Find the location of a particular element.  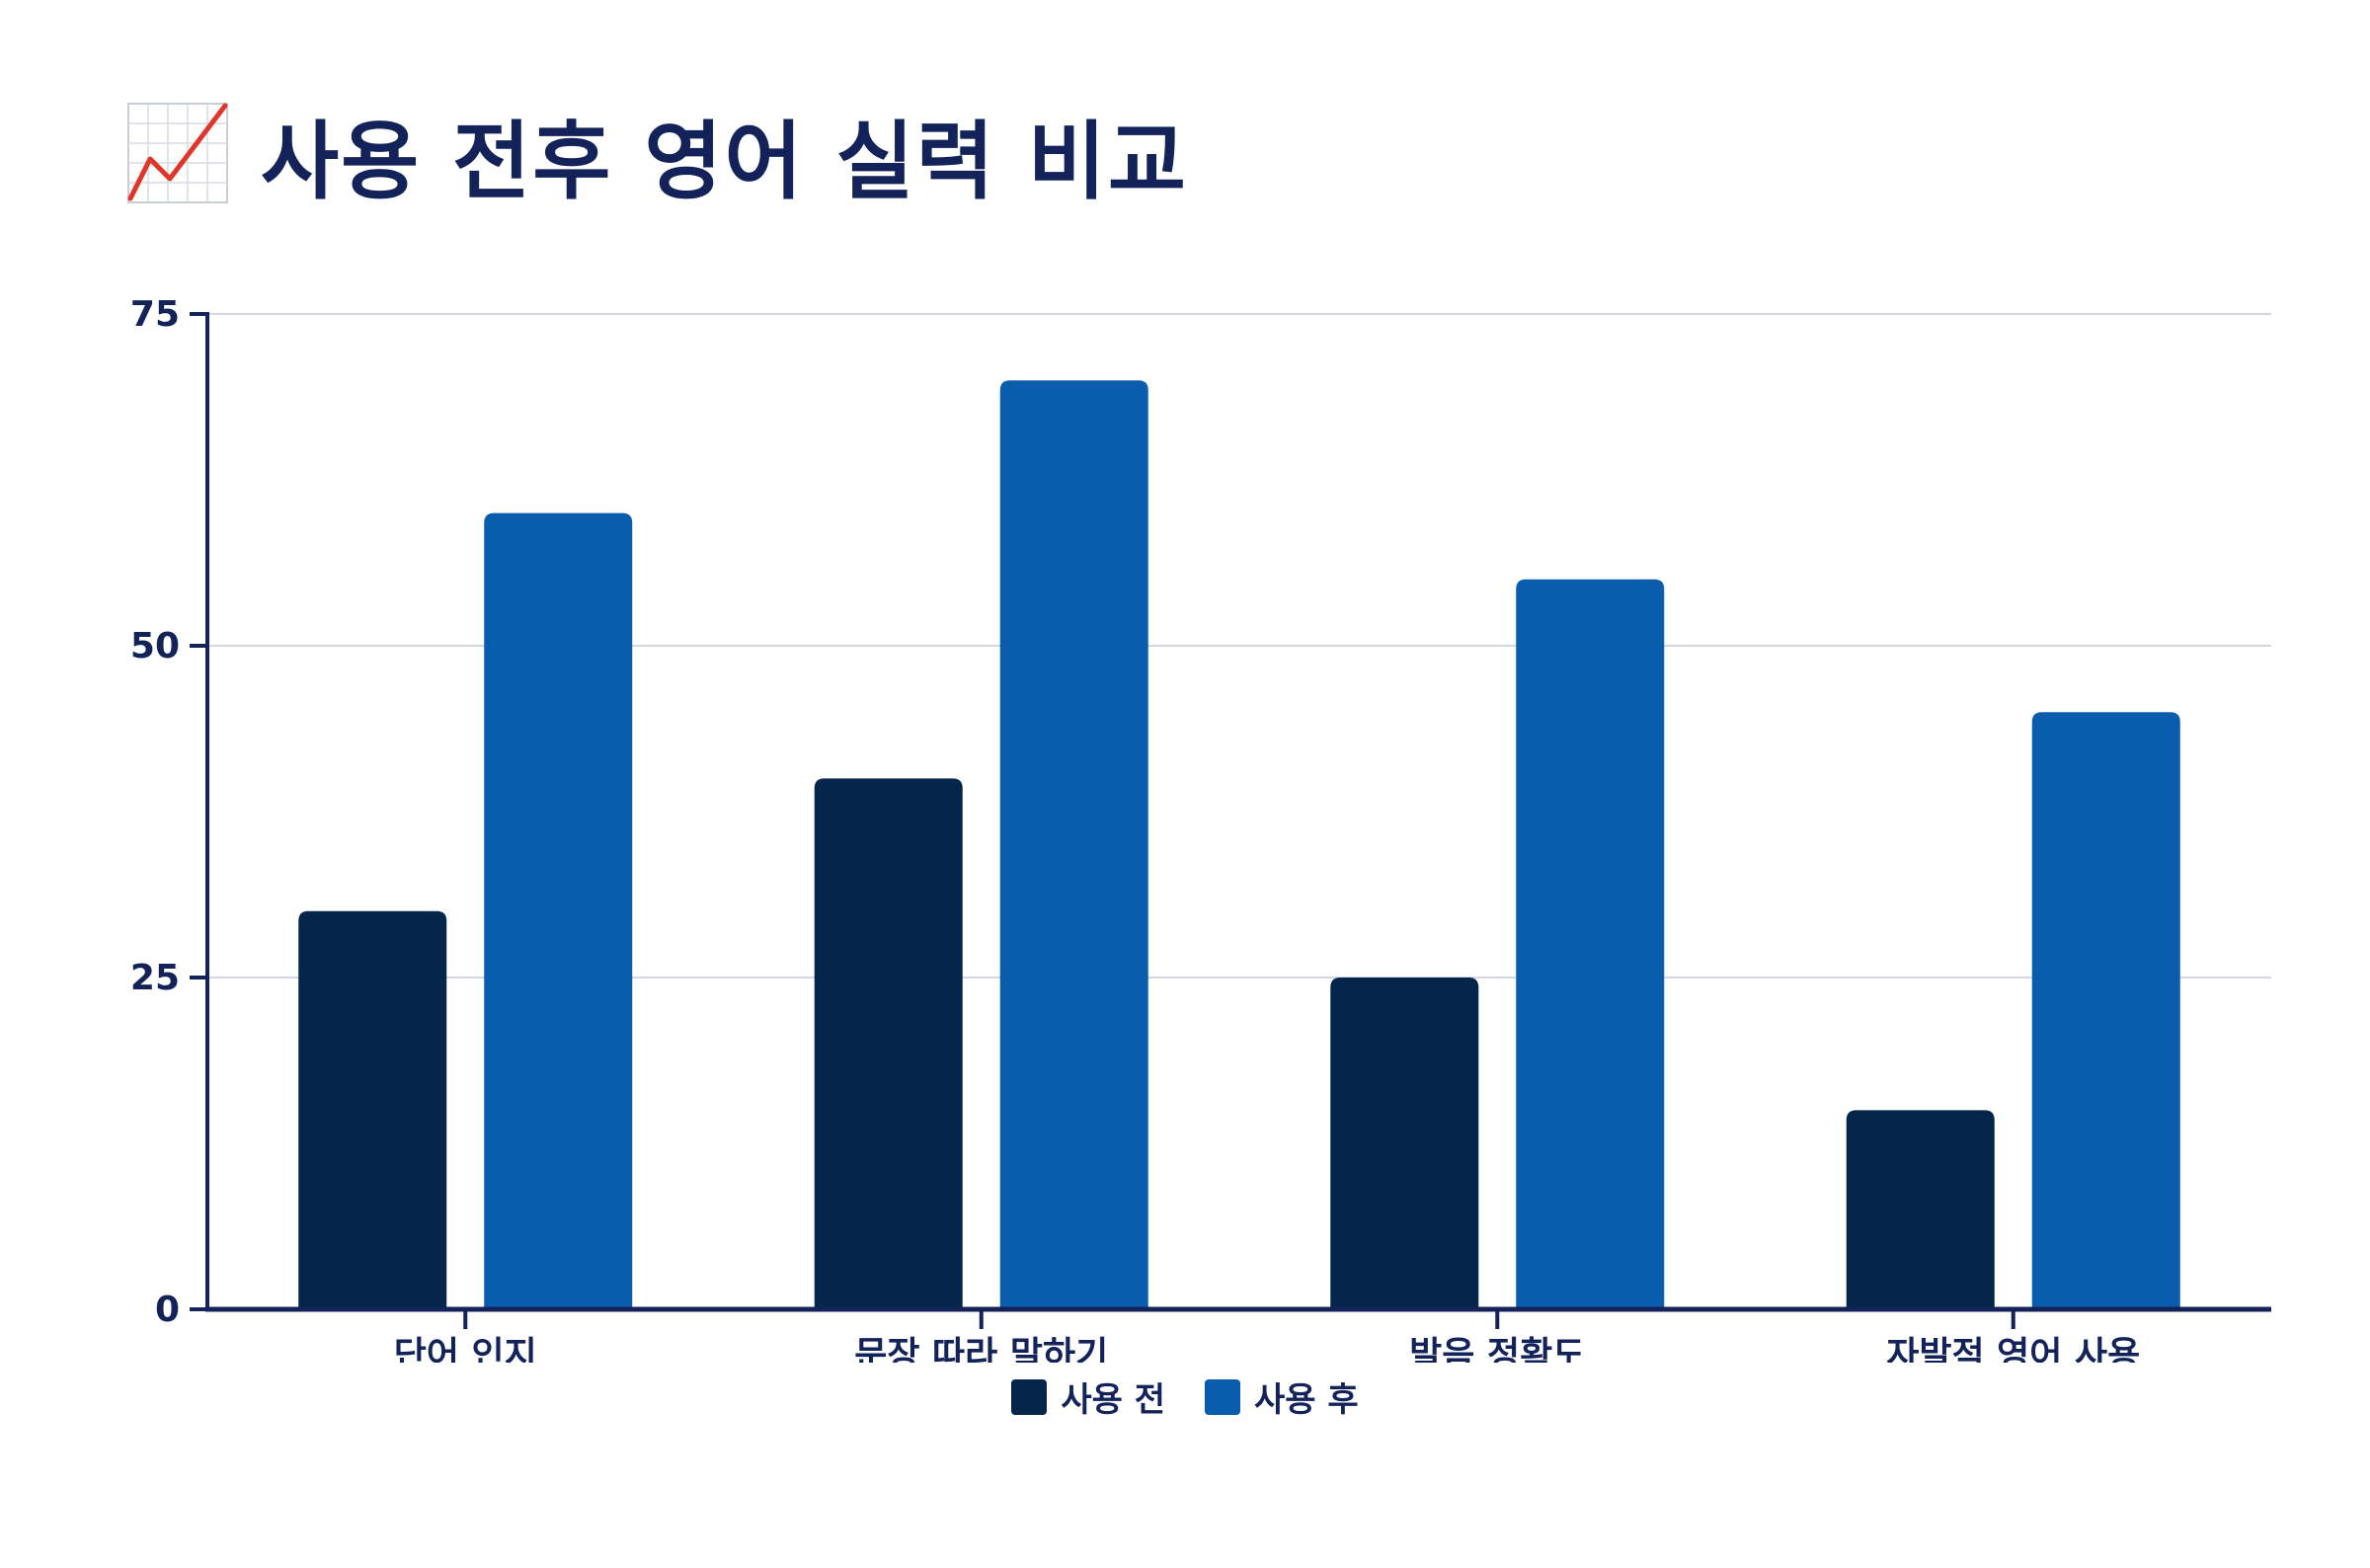

x-tick-label: 문장 따라 말하기 is located at coordinates (981, 1349).